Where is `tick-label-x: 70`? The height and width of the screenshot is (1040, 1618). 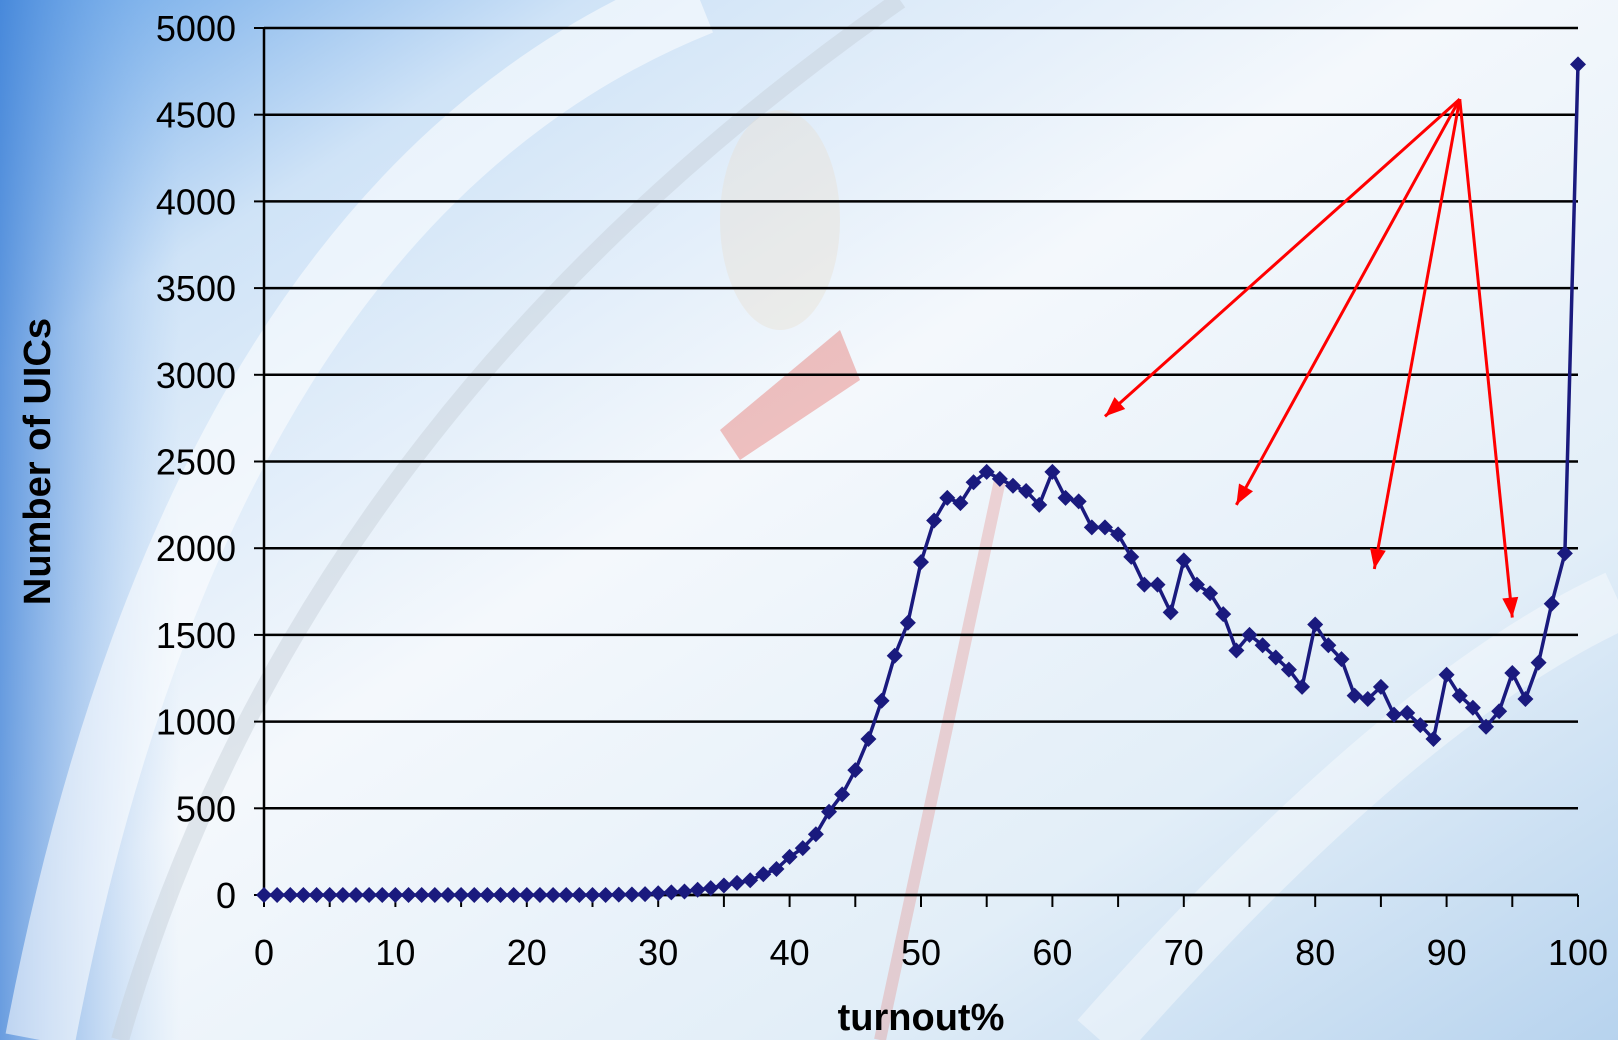
tick-label-x: 70 is located at coordinates (1184, 952).